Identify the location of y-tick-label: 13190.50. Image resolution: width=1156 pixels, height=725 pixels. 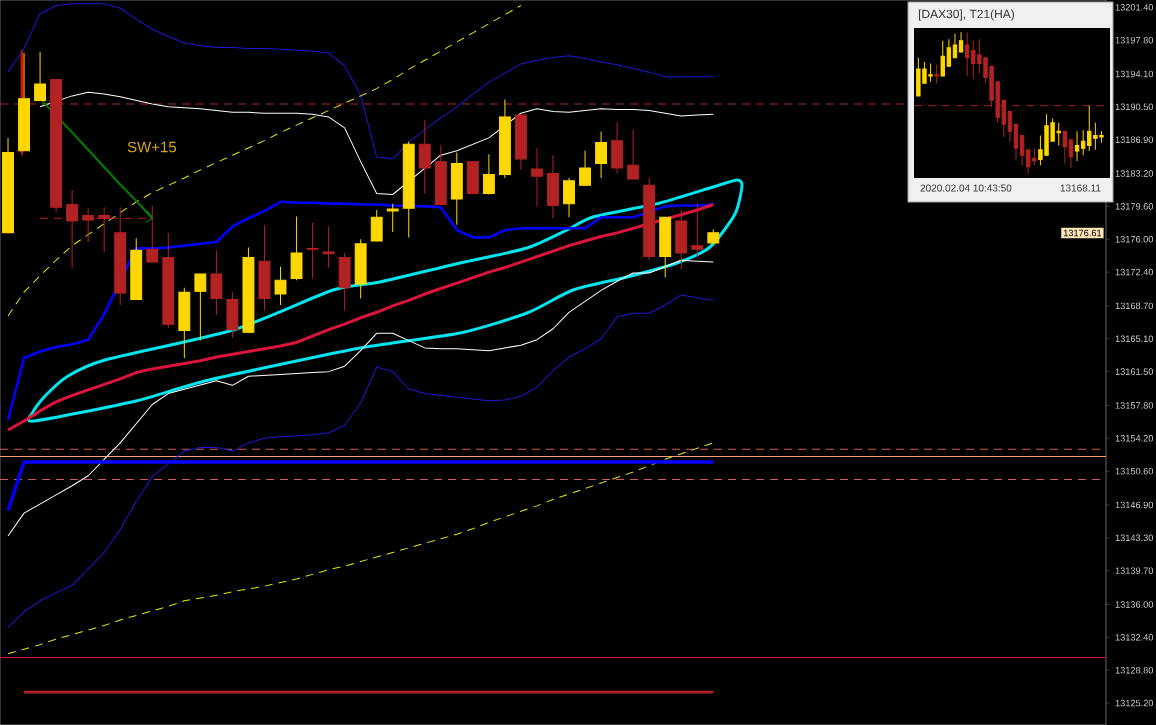
(1134, 107).